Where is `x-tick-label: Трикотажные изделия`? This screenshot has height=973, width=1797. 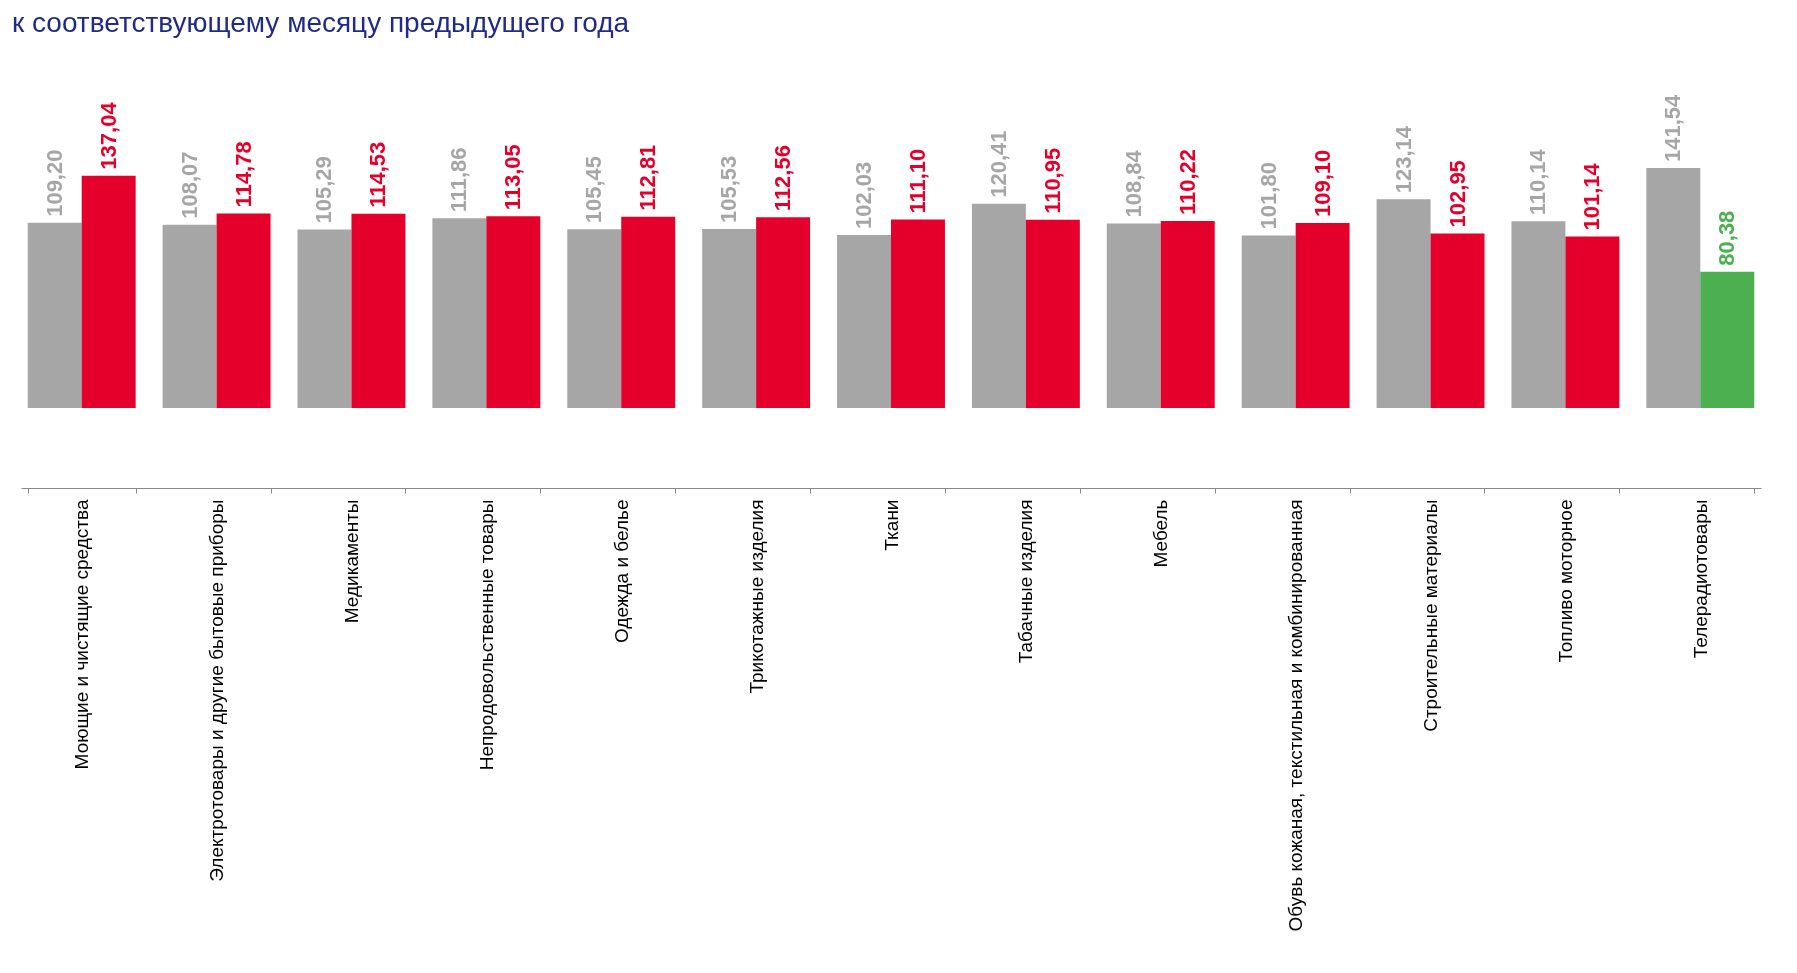
x-tick-label: Трикотажные изделия is located at coordinates (756, 596).